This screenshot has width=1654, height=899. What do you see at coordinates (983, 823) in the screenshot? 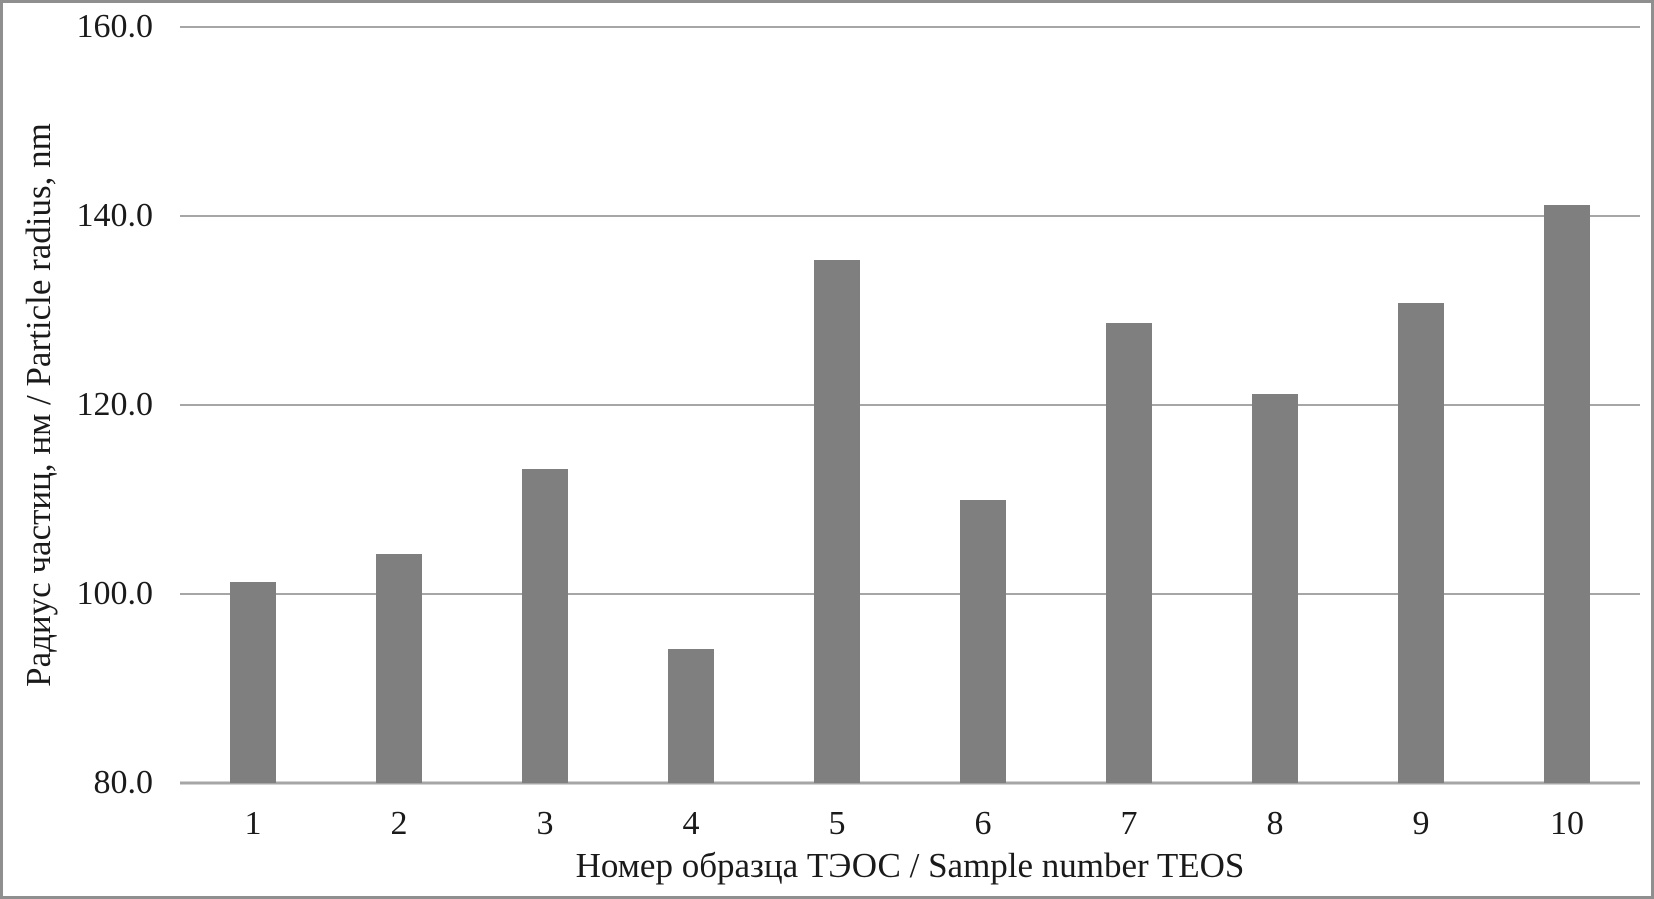
I see `x-tick-label: 6` at bounding box center [983, 823].